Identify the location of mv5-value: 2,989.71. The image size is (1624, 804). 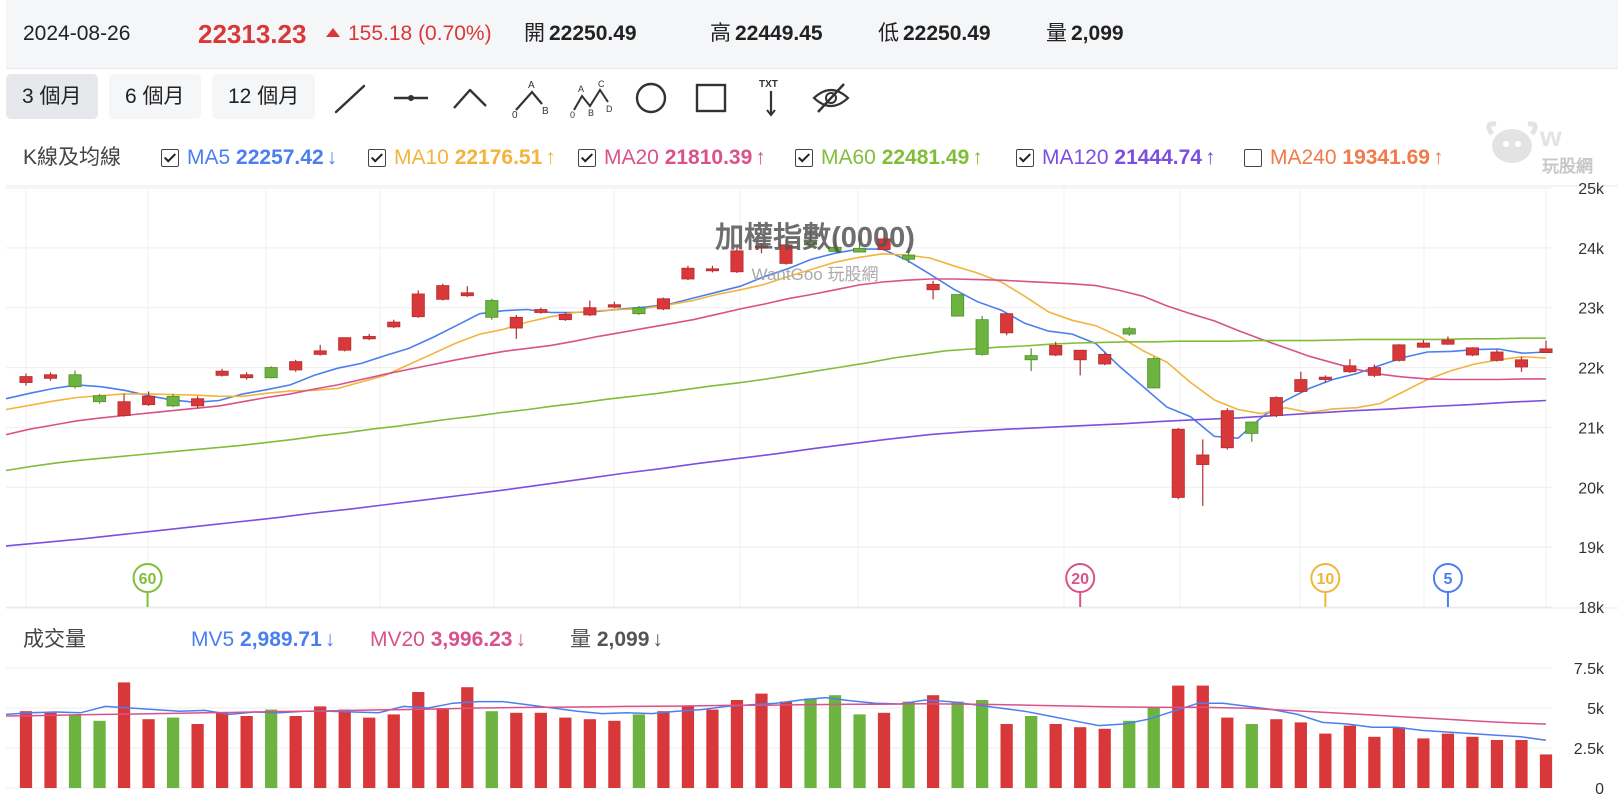
(281, 639).